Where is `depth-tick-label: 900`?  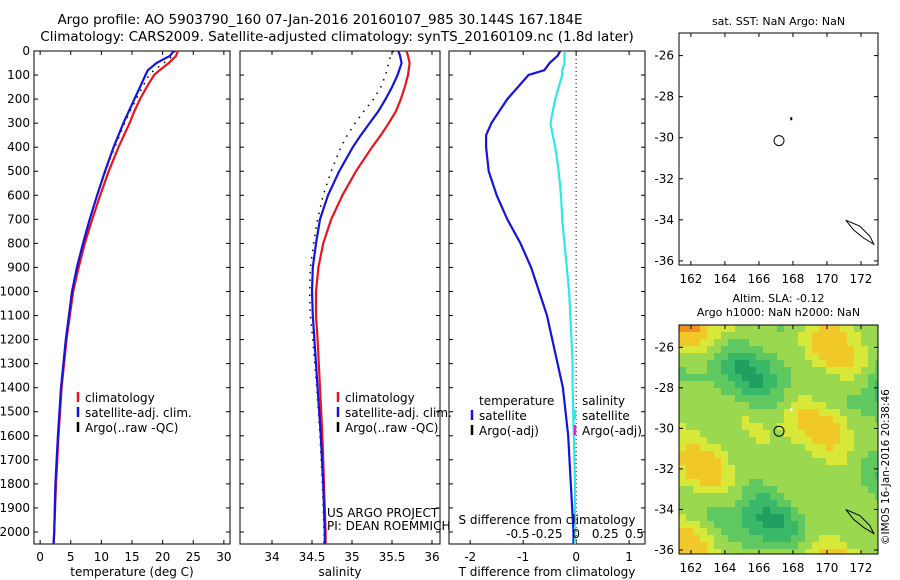 depth-tick-label: 900 is located at coordinates (18, 267).